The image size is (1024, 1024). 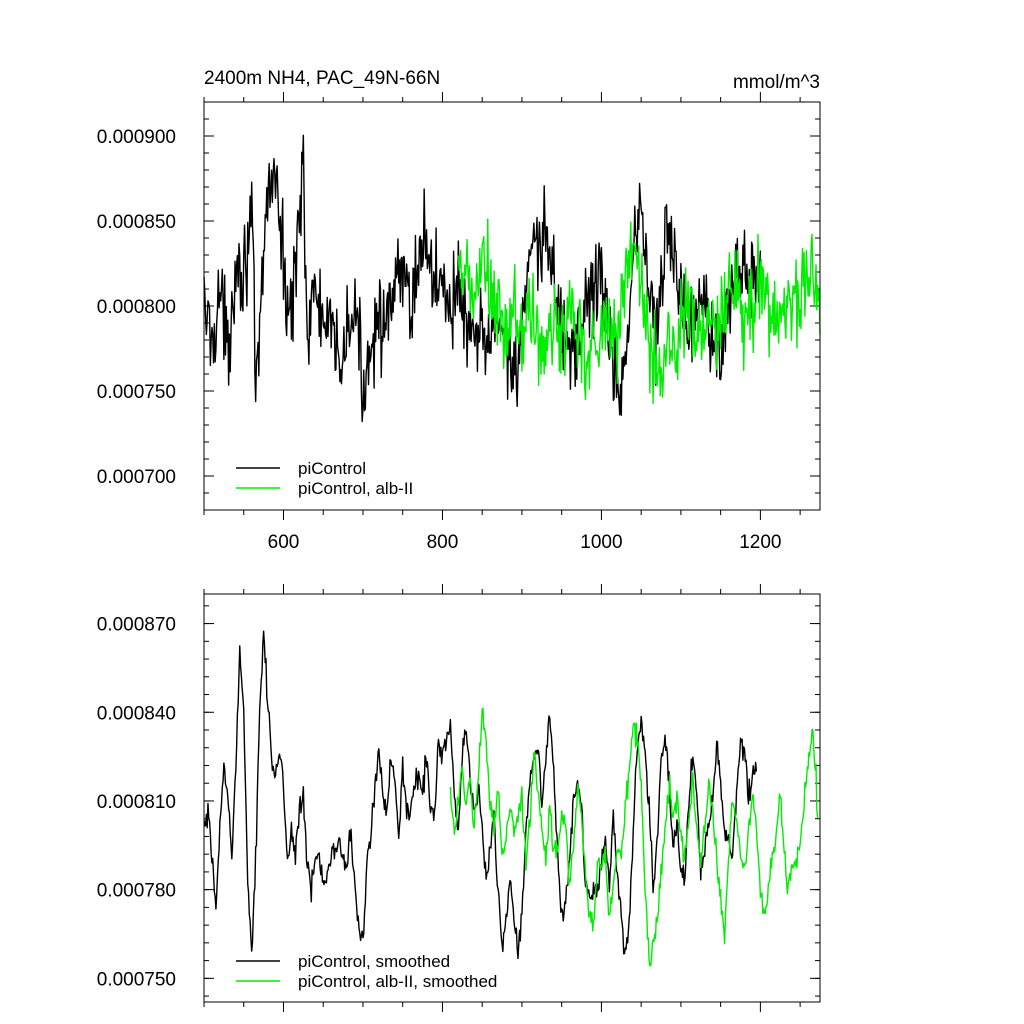 What do you see at coordinates (776, 82) in the screenshot?
I see `top-title-right: mmol/m^3` at bounding box center [776, 82].